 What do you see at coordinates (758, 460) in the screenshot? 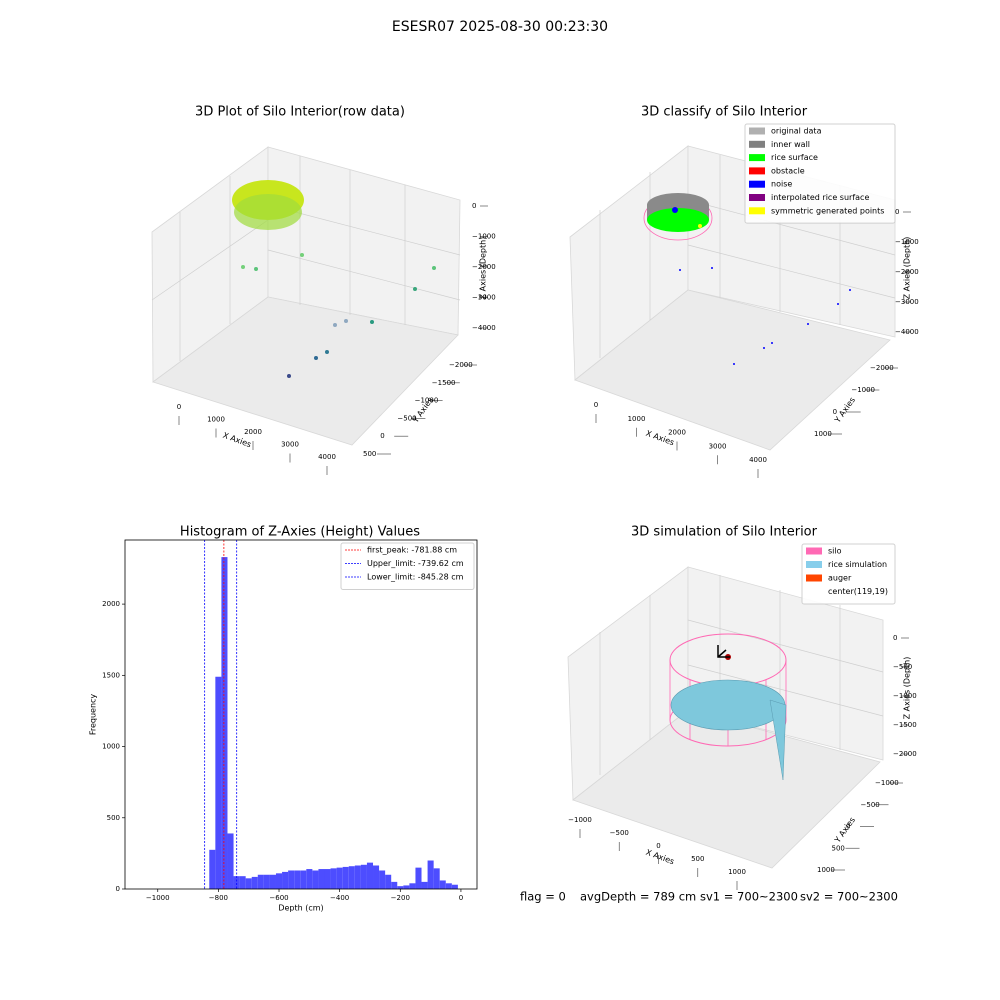
I see `x-tick-label: 4000` at bounding box center [758, 460].